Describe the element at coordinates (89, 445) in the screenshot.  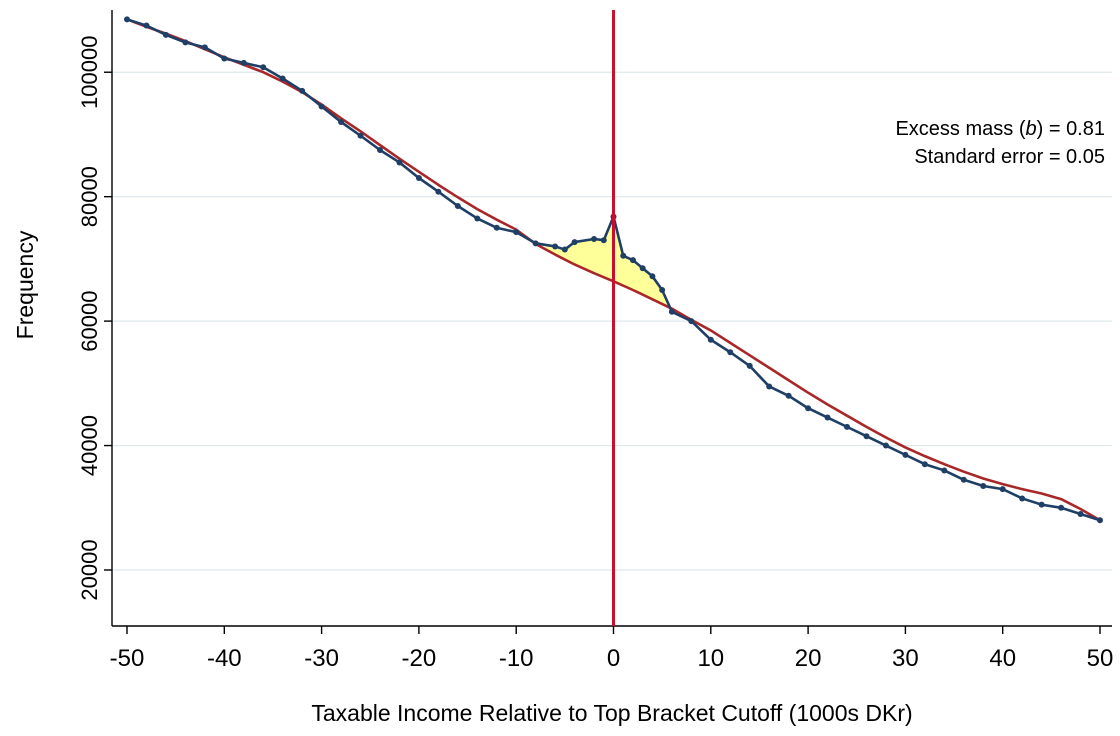
I see `y-tick-label: 40000` at that location.